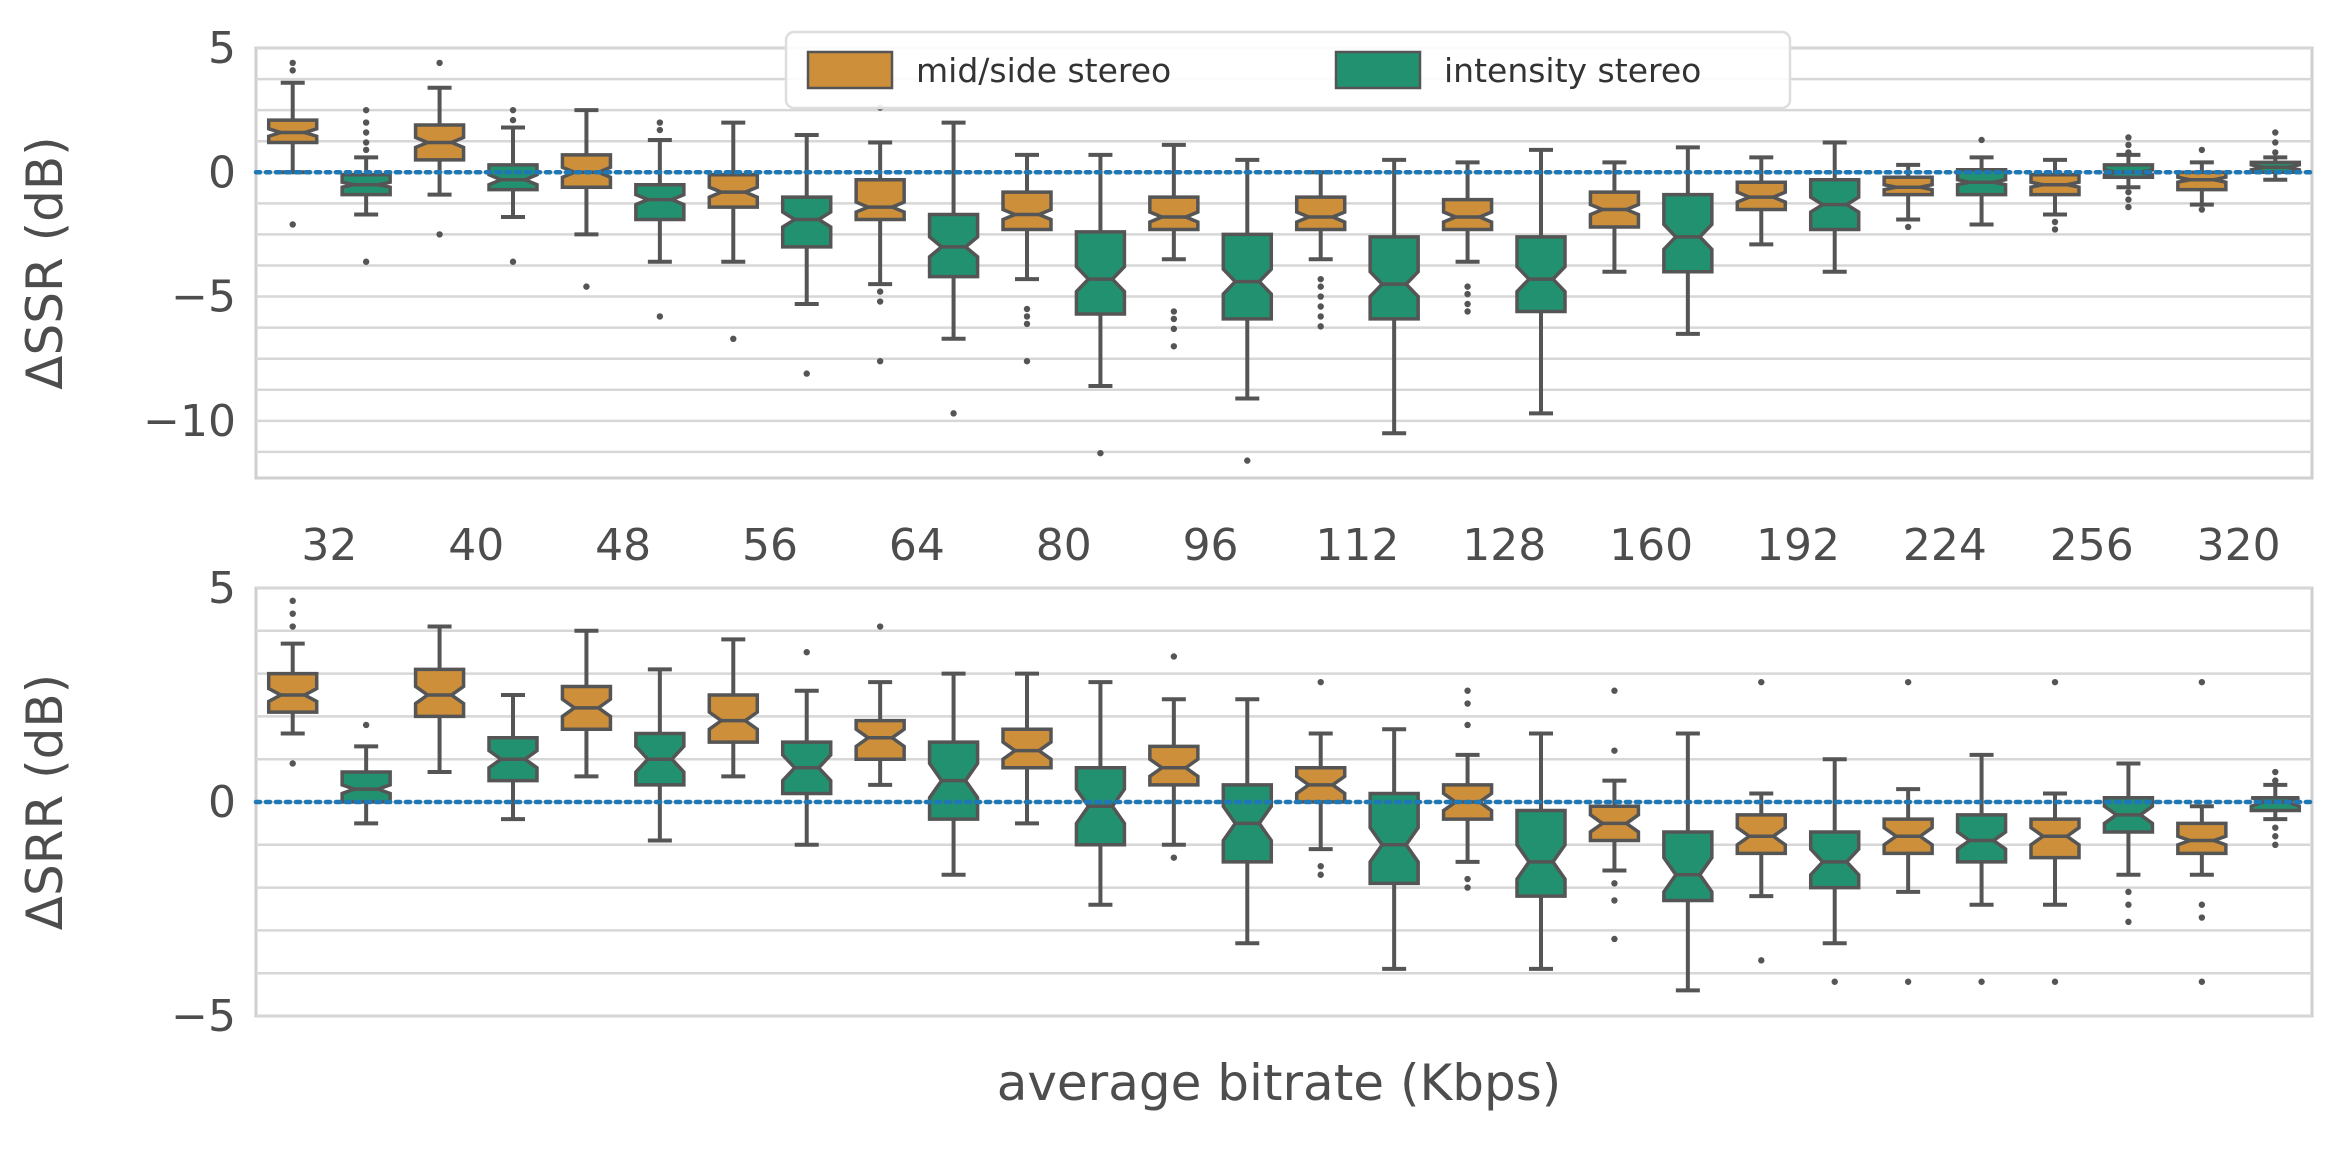 The height and width of the screenshot is (1152, 2330). What do you see at coordinates (329, 545) in the screenshot?
I see `x-tick-label: 32` at bounding box center [329, 545].